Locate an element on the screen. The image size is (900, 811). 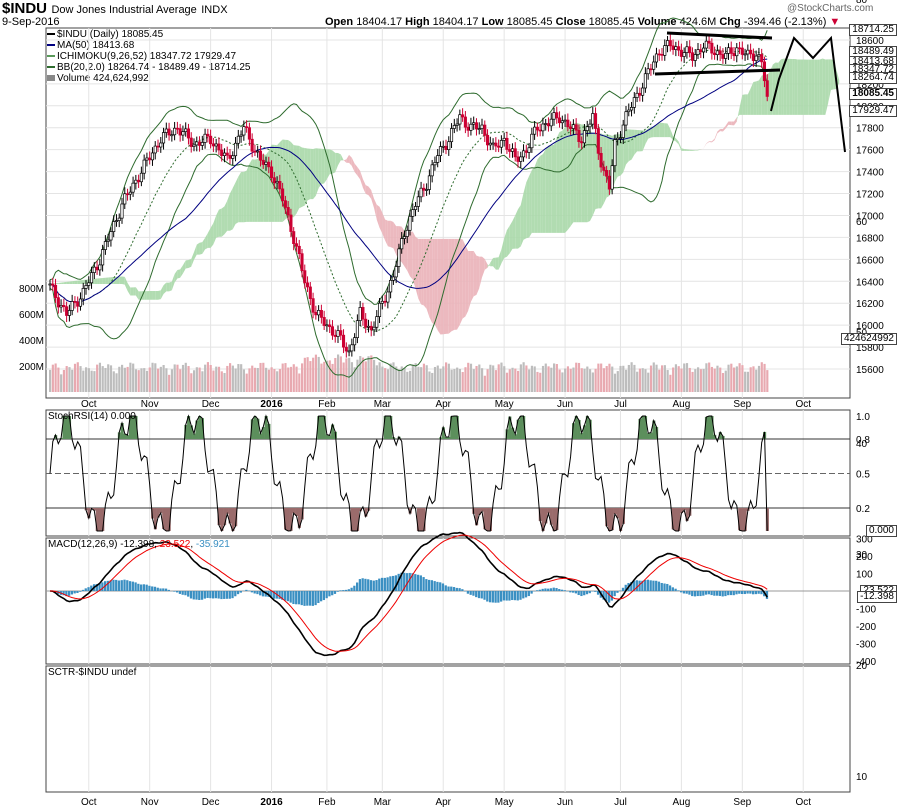
month-label-bottom: Mar is located at coordinates (383, 802).